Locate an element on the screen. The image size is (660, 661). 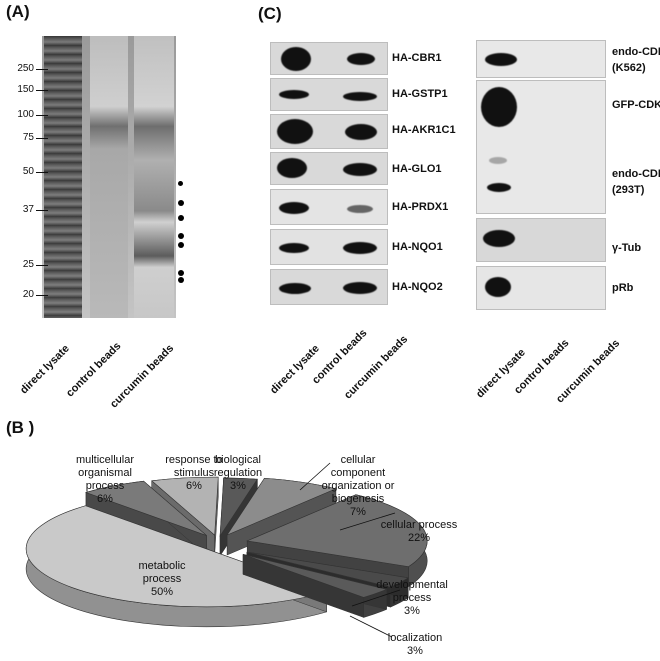
blot-strip-nqo1 is located at coordinates (329, 247).